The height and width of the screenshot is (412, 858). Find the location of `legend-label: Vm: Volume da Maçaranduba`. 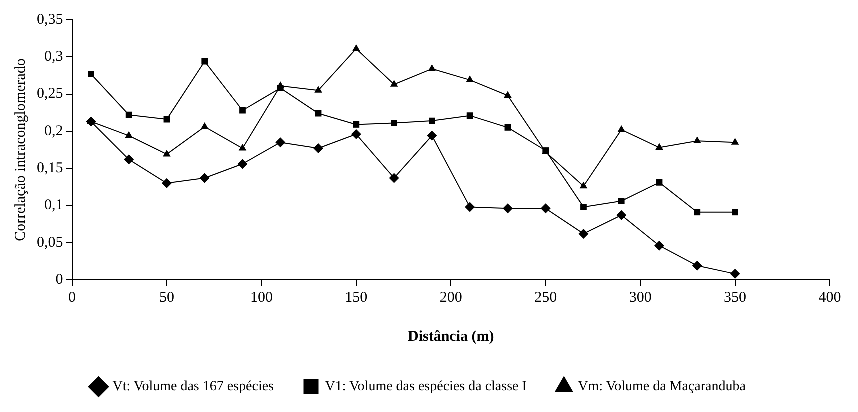

legend-label: Vm: Volume da Maçaranduba is located at coordinates (662, 387).